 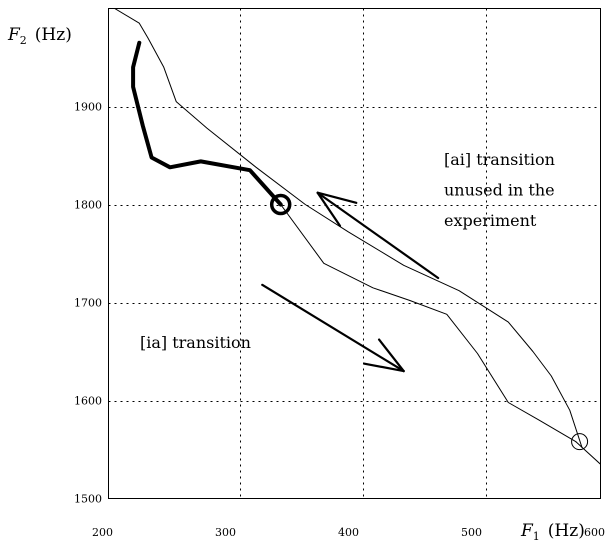 What do you see at coordinates (88, 205) in the screenshot?
I see `y-tick-label: 1800` at bounding box center [88, 205].